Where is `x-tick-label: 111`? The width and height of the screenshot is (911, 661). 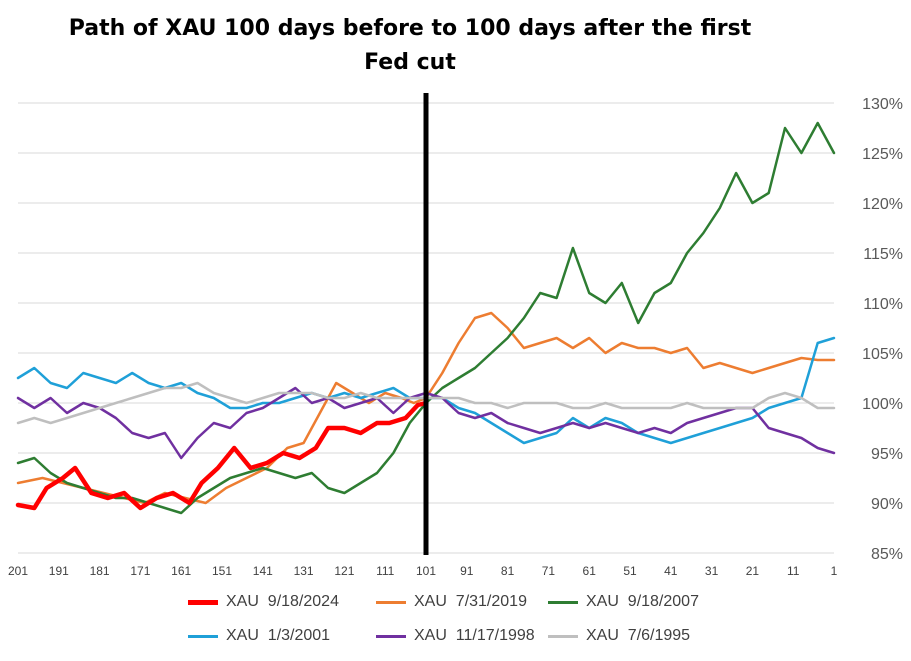
x-tick-label: 111 is located at coordinates (385, 571).